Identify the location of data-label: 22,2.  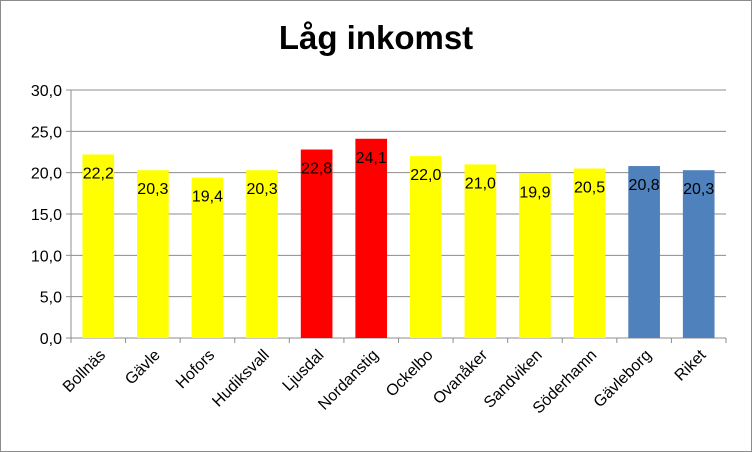
(98, 173).